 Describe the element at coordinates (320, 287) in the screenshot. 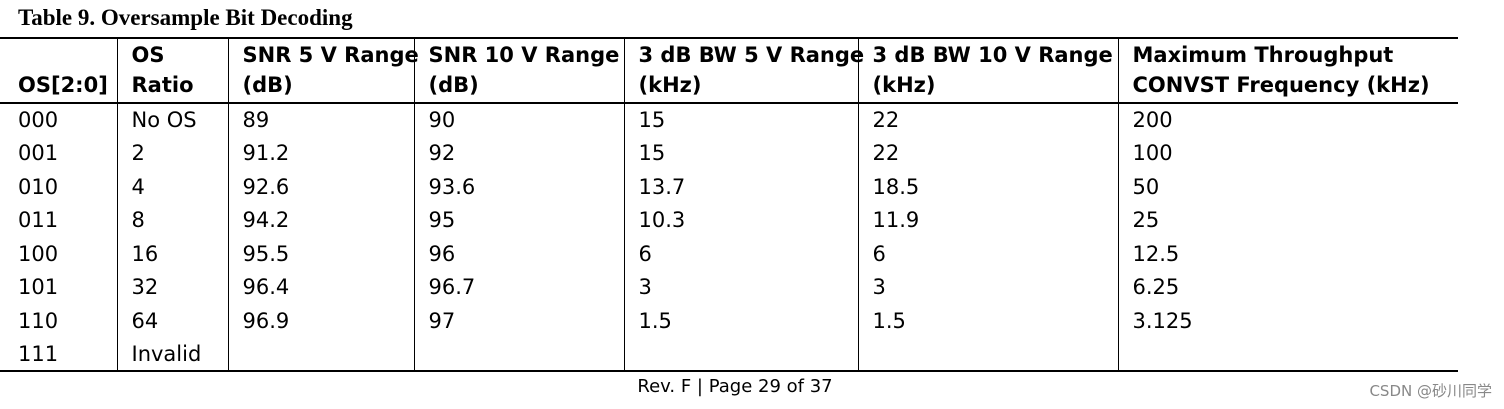

I see `table-cell: 96.4` at that location.